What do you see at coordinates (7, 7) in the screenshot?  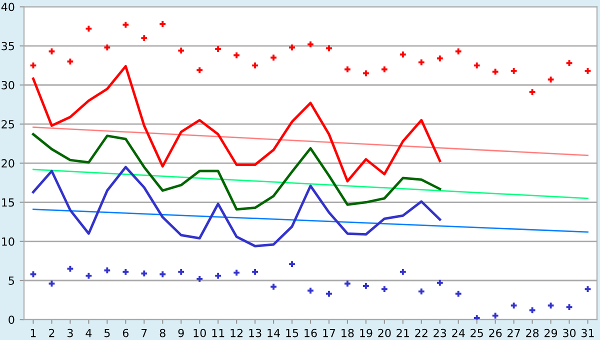 I see `y-tick-label: 40` at bounding box center [7, 7].